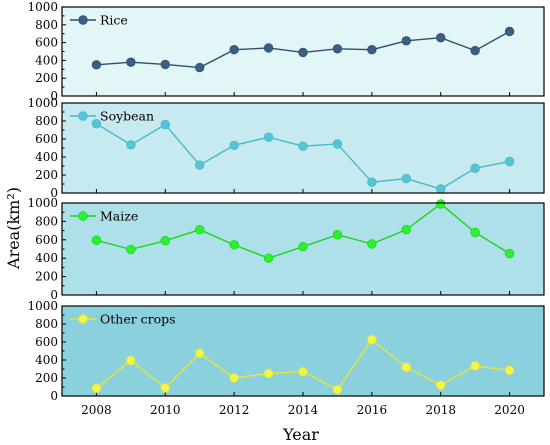 Image resolution: width=550 pixels, height=445 pixels. What do you see at coordinates (165, 410) in the screenshot?
I see `x-tick-label: 2010` at bounding box center [165, 410].